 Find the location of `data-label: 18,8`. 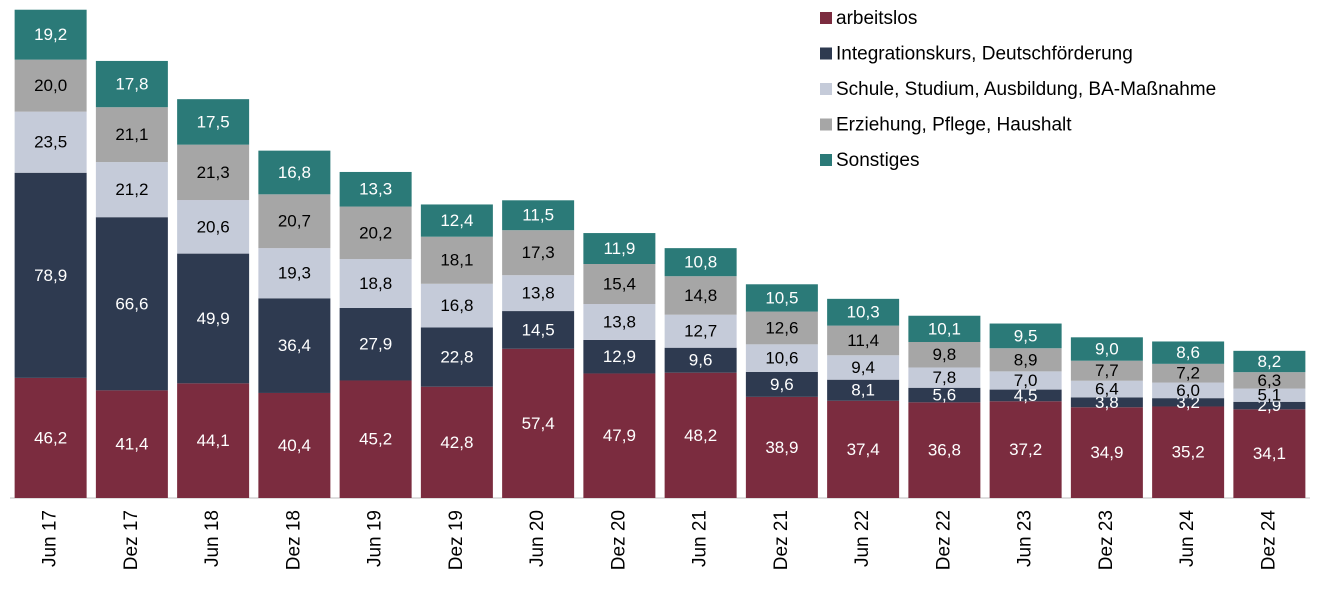

data-label: 18,8 is located at coordinates (375, 283).